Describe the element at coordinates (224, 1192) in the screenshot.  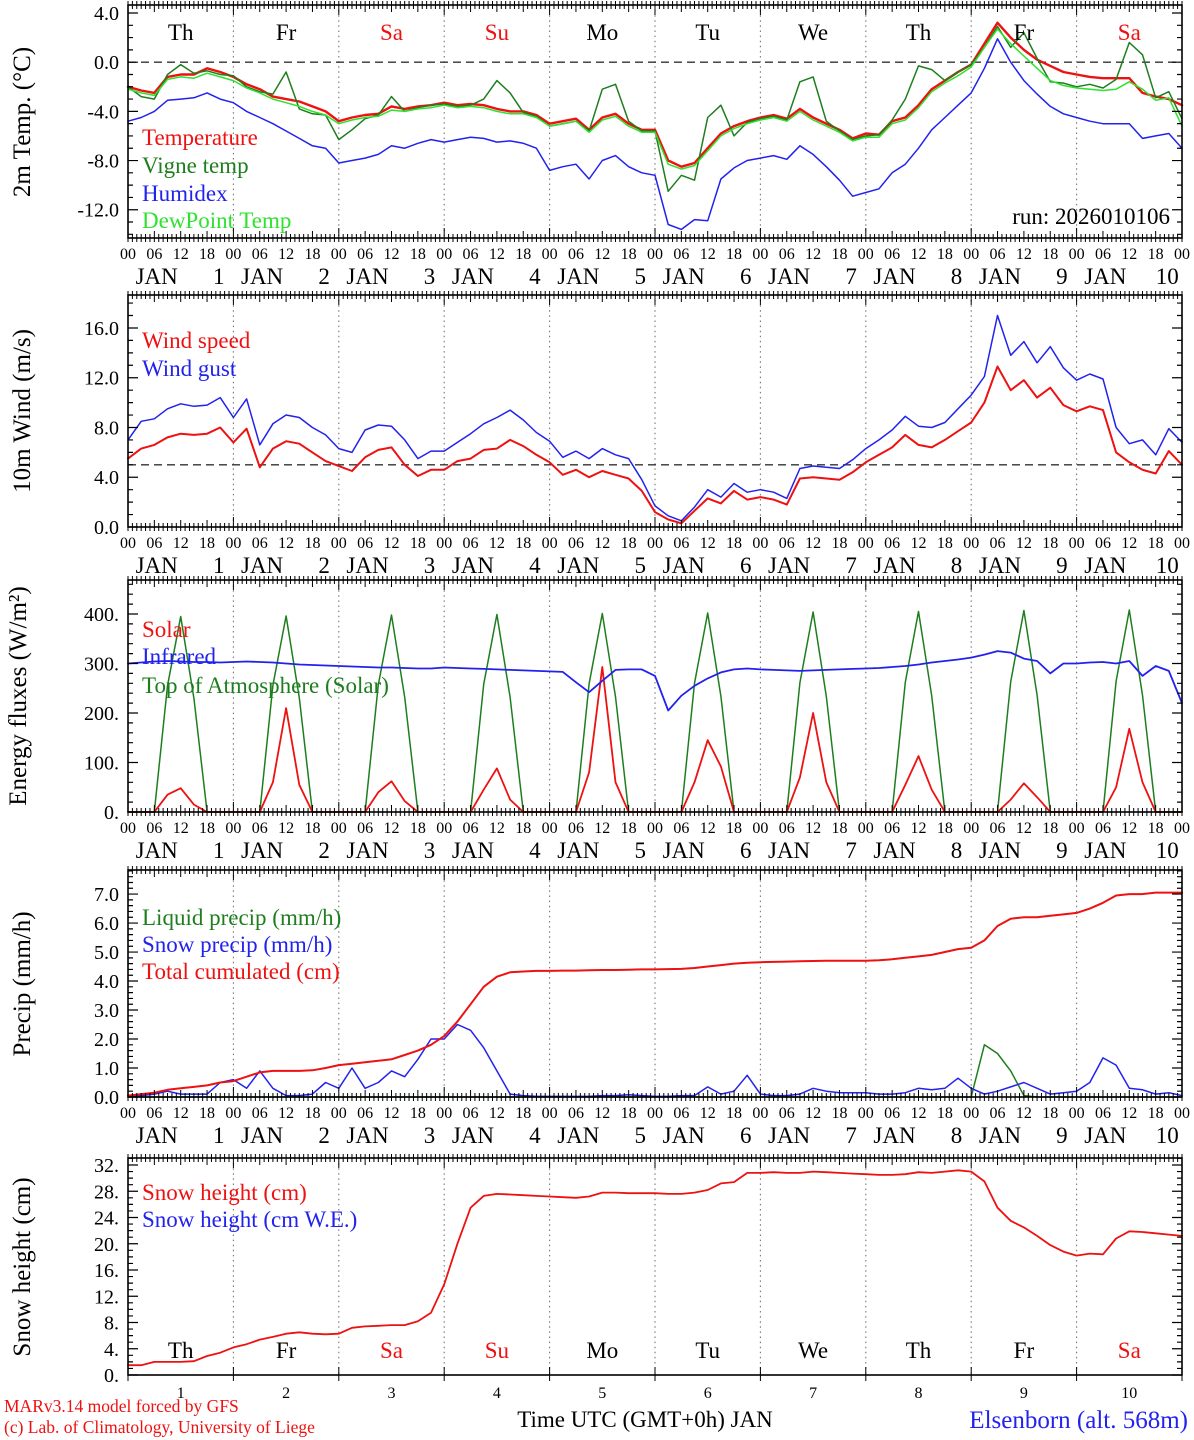
I see `legend-snow-height: Snow height (cm)` at that location.